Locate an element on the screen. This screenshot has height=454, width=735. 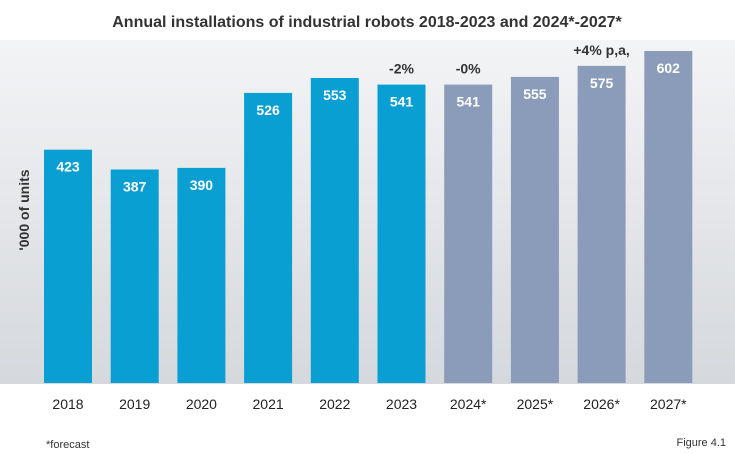
bar-2023 is located at coordinates (401, 233).